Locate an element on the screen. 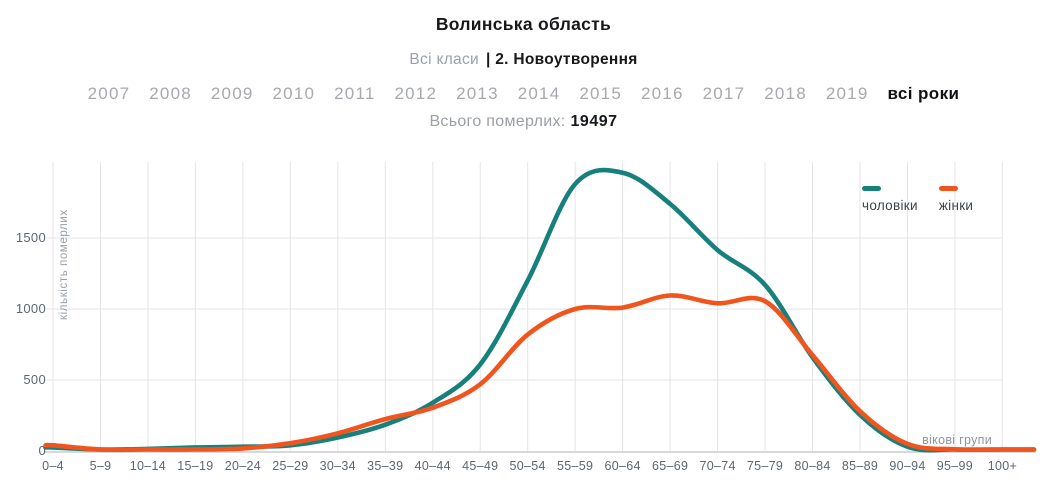 The width and height of the screenshot is (1047, 488). x-tick-label: 90–94 is located at coordinates (907, 466).